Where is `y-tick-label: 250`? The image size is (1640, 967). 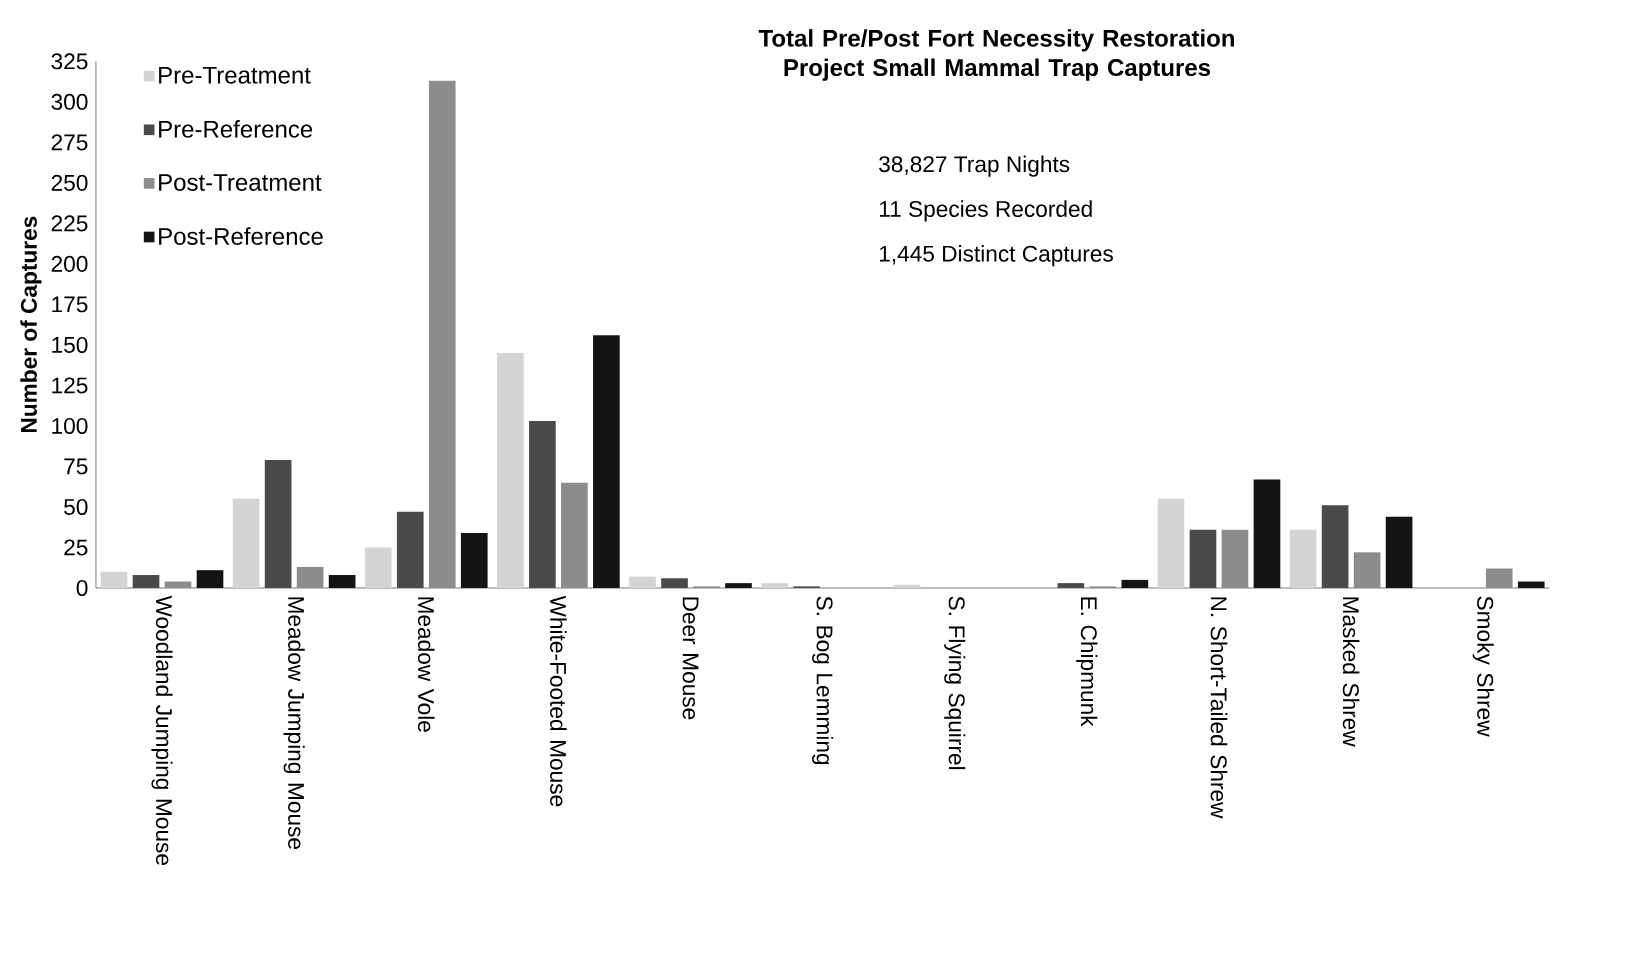
y-tick-label: 250 is located at coordinates (69, 183).